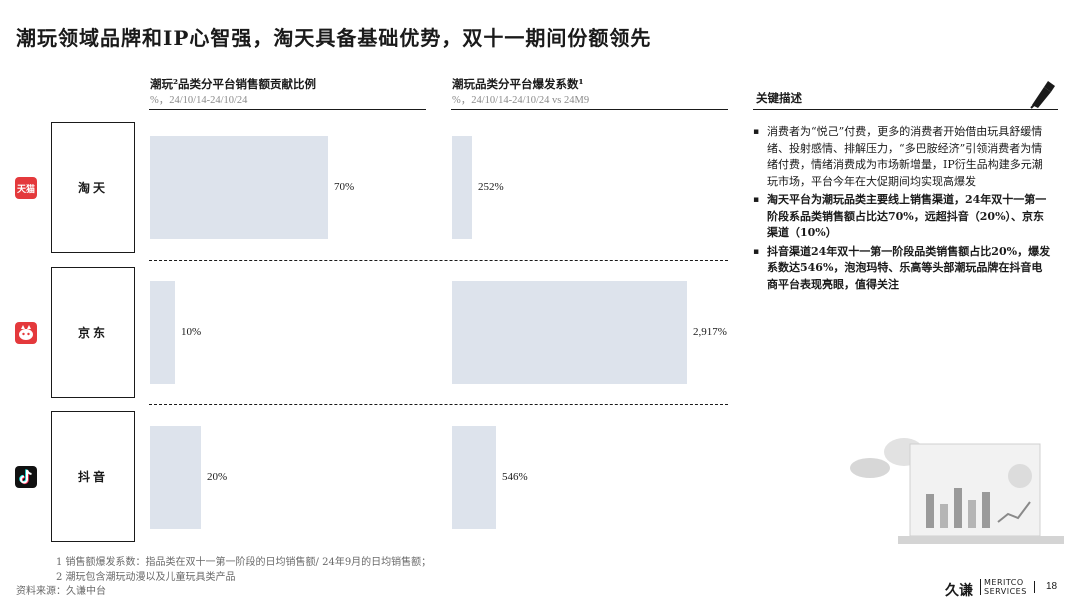  What do you see at coordinates (233, 84) in the screenshot?
I see `chart1-title: 潮玩²品类分平台销售额贡献比例` at bounding box center [233, 84].